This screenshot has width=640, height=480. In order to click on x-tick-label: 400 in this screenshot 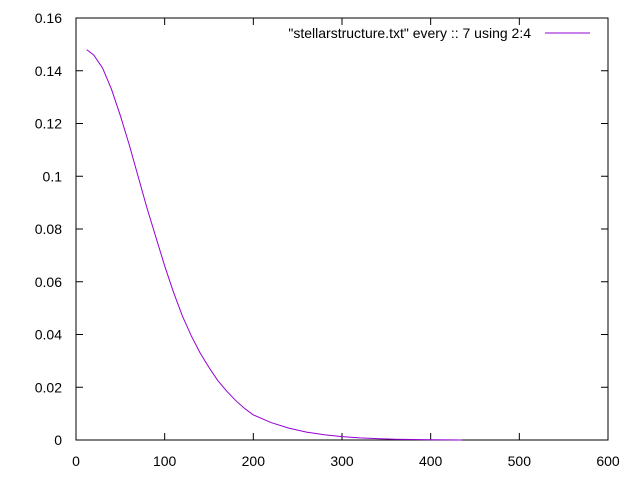, I will do `click(431, 461)`.